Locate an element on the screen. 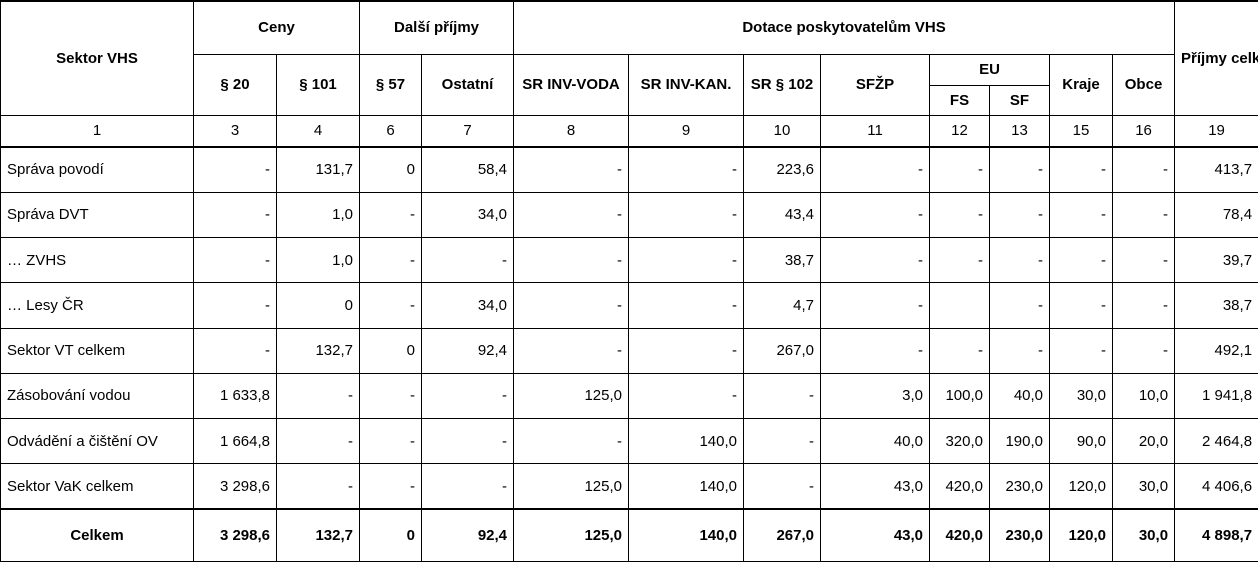 The image size is (1258, 562). cell-value: 30,0 is located at coordinates (1144, 487).